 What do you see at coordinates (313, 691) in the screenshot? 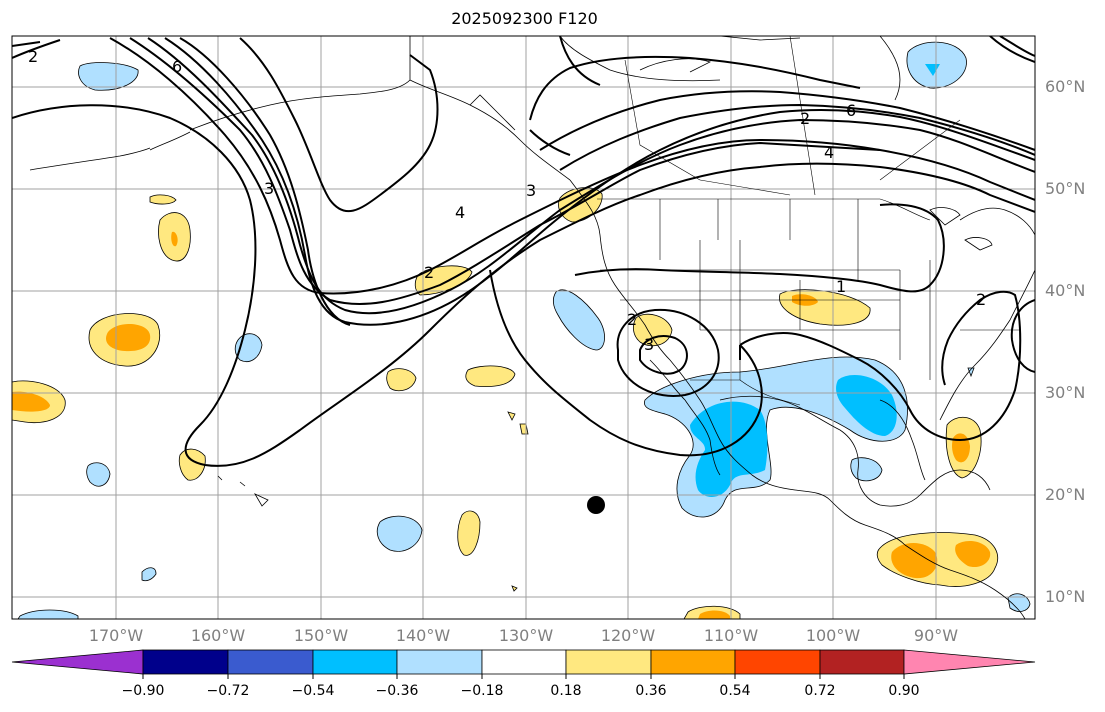
I see `colorbar-tick-label: −0.54` at bounding box center [313, 691].